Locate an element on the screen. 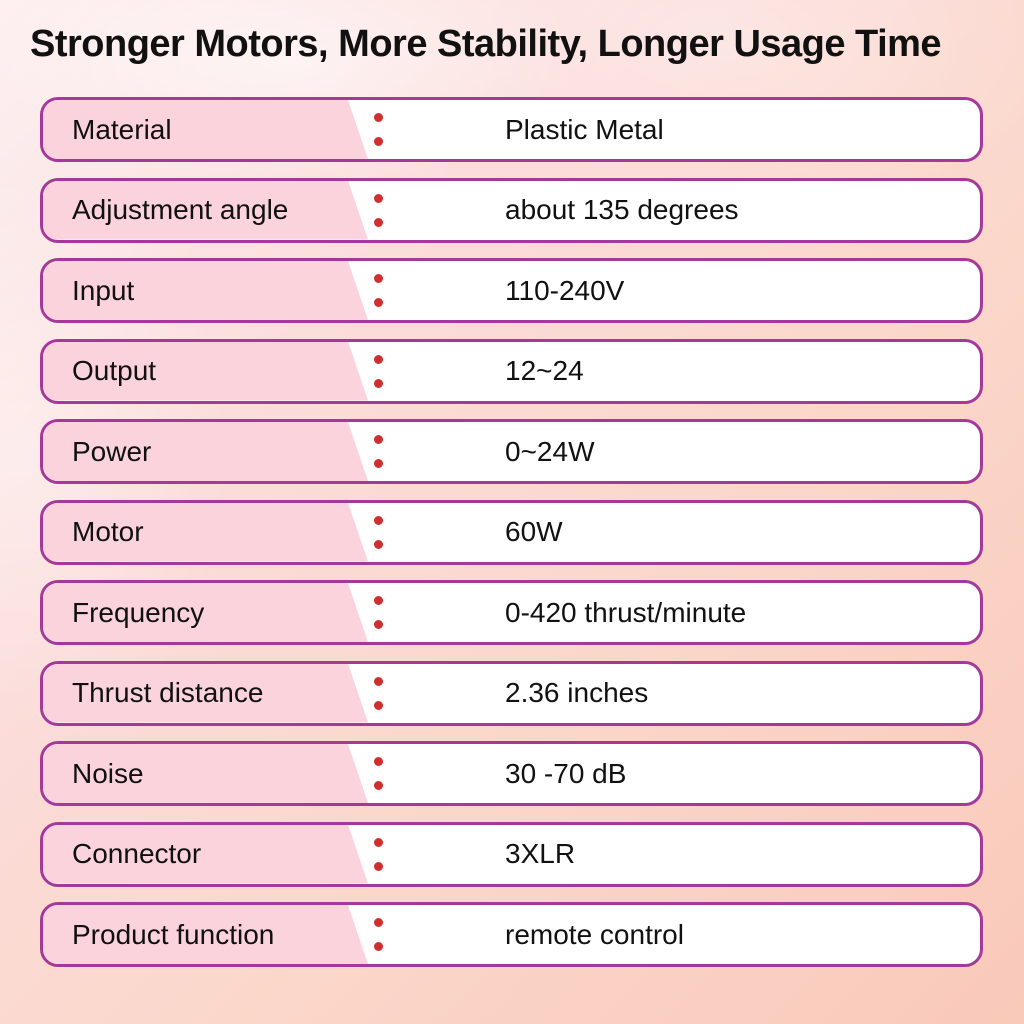  spec-value: 0~24W is located at coordinates (550, 451).